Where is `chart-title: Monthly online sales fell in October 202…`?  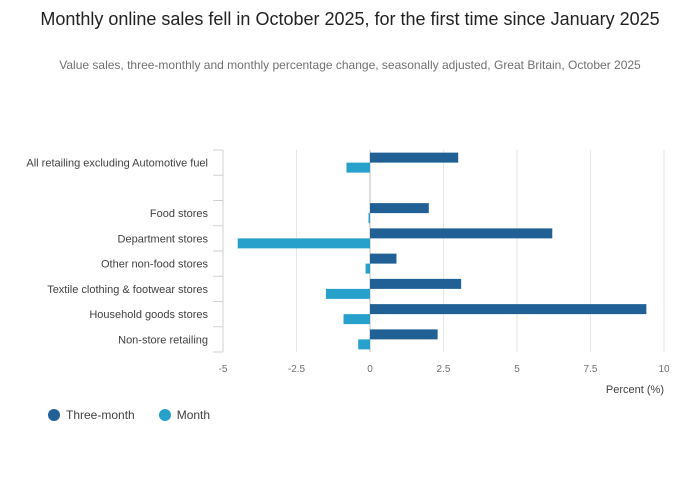
chart-title: Monthly online sales fell in October 202… is located at coordinates (350, 19).